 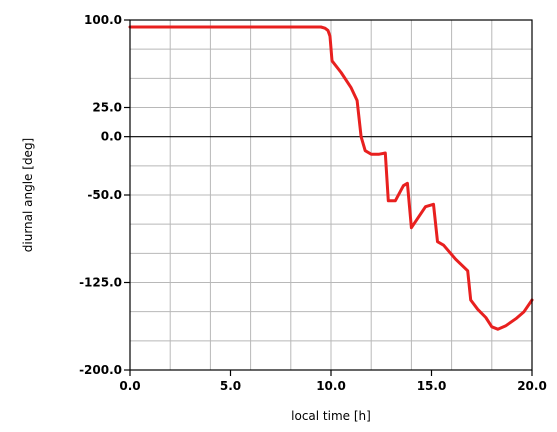 What do you see at coordinates (107, 108) in the screenshot?
I see `y-tick-label: 25.0` at bounding box center [107, 108].